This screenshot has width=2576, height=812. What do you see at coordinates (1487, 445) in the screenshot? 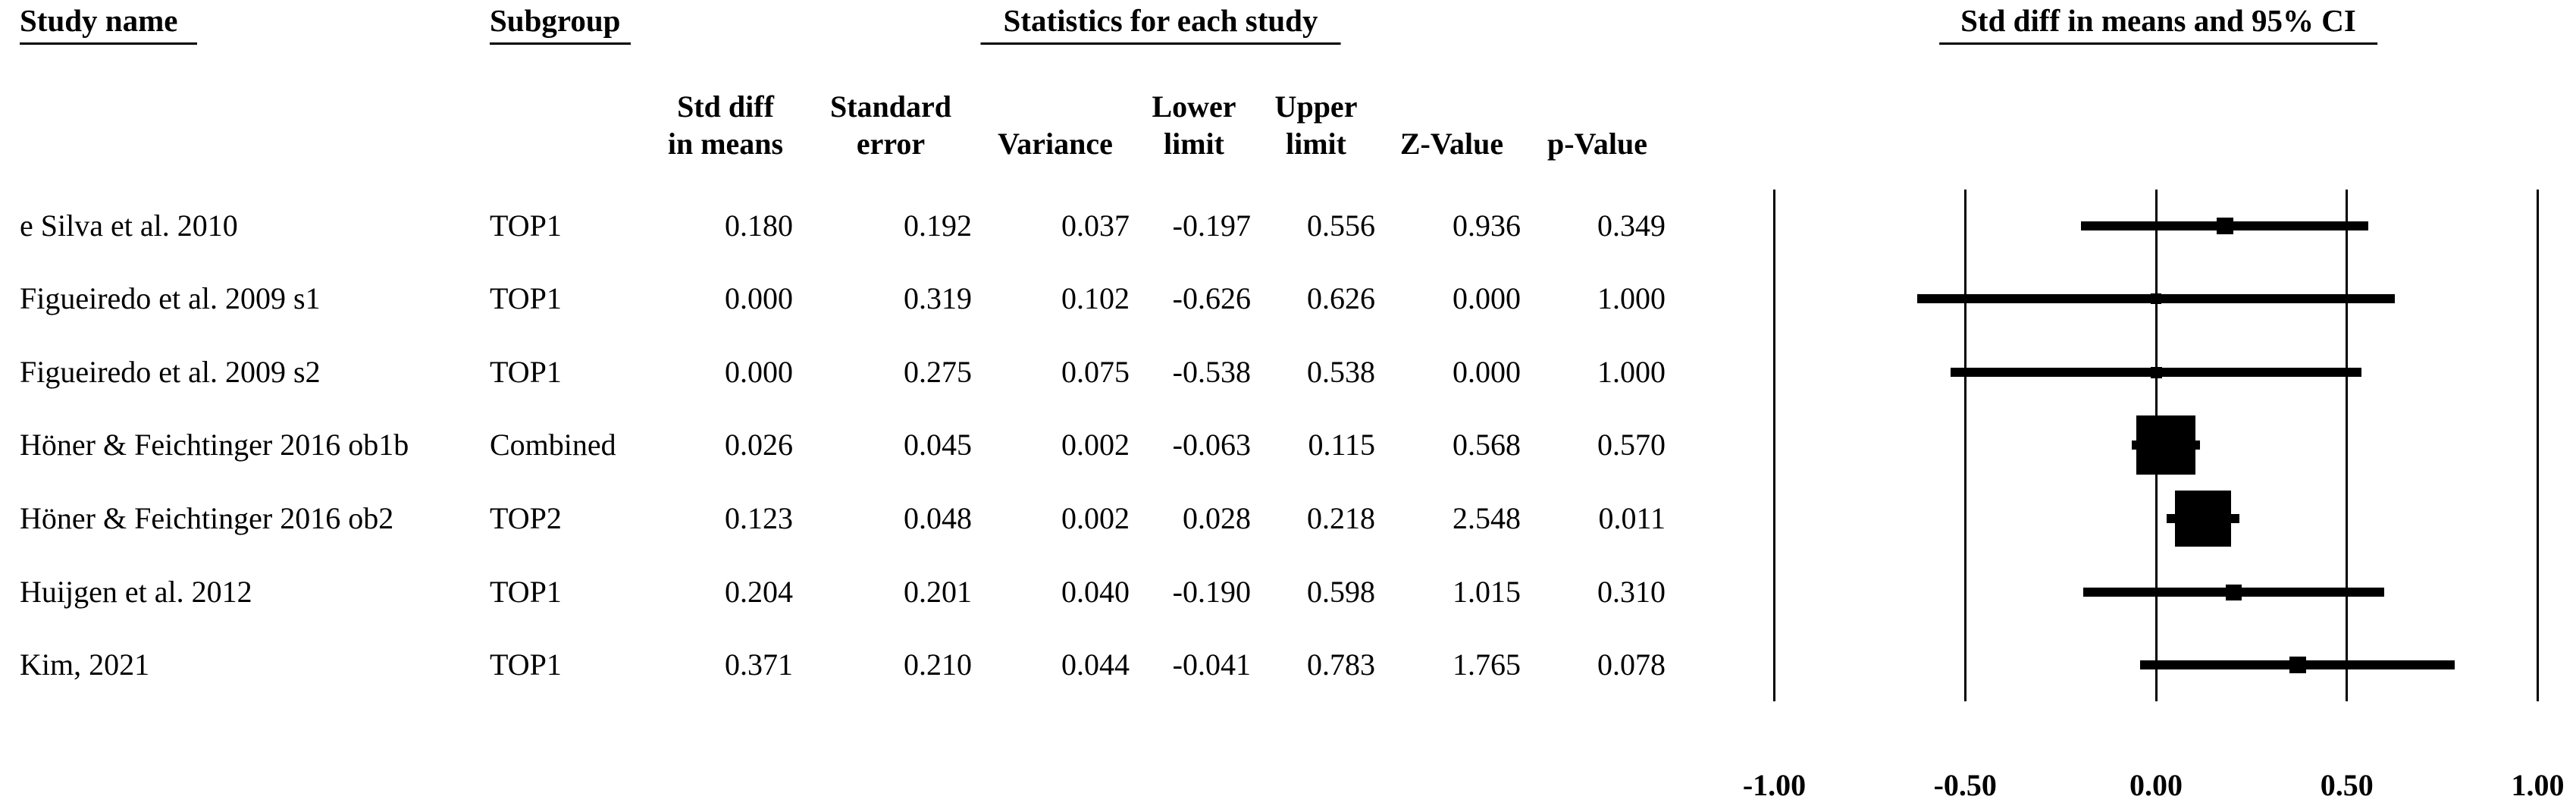
I see `stat-cell-z: 0.568` at bounding box center [1487, 445].